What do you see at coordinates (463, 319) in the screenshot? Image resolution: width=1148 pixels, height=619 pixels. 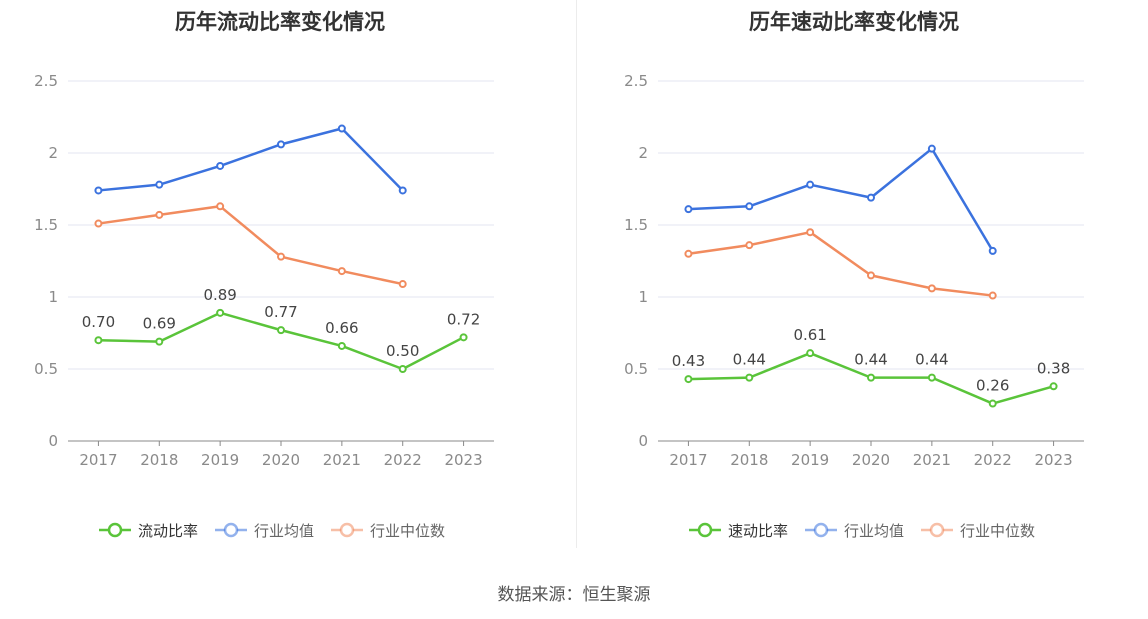 I see `data-label: 0.72` at bounding box center [463, 319].